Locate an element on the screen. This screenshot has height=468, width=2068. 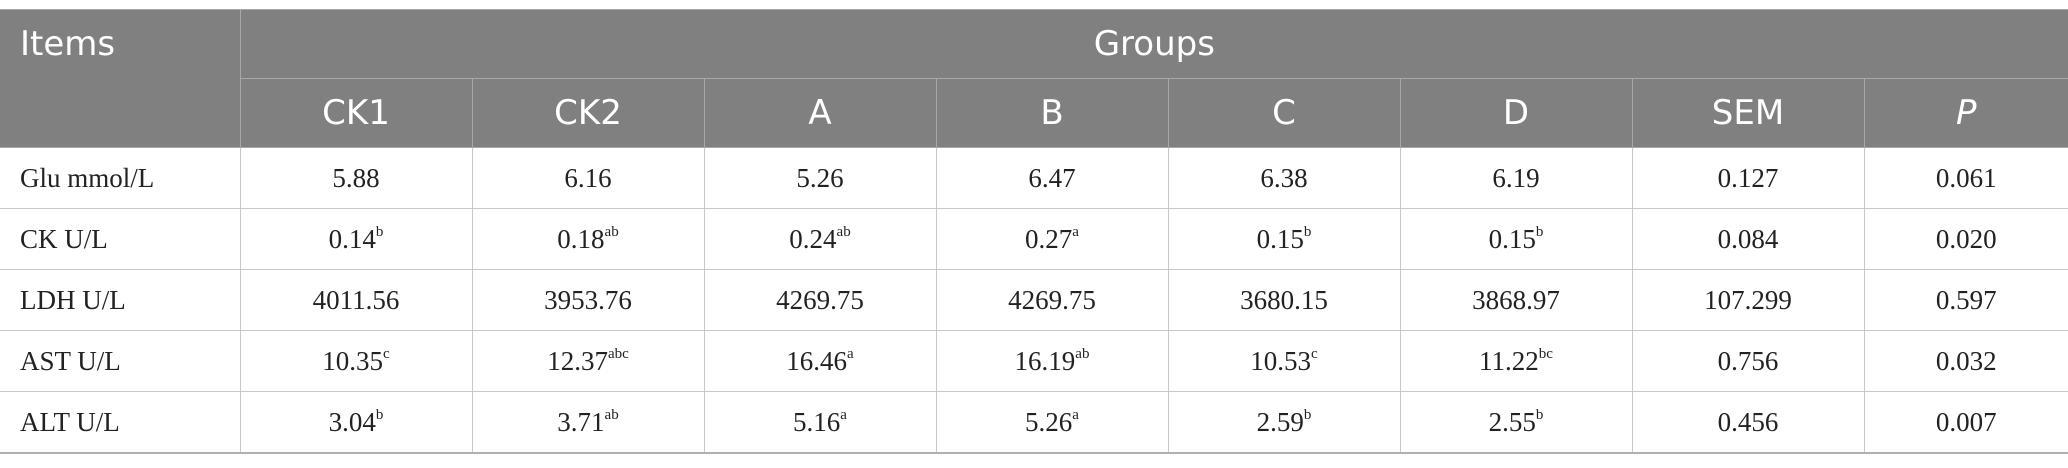
column-header-b: B is located at coordinates (1052, 113).